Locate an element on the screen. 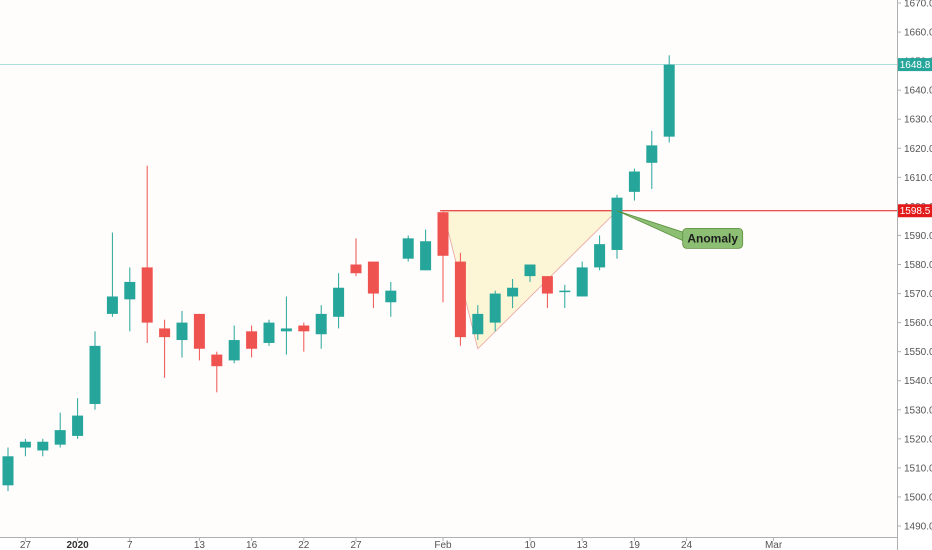  anomaly-callout: Anomaly is located at coordinates (680, 229).